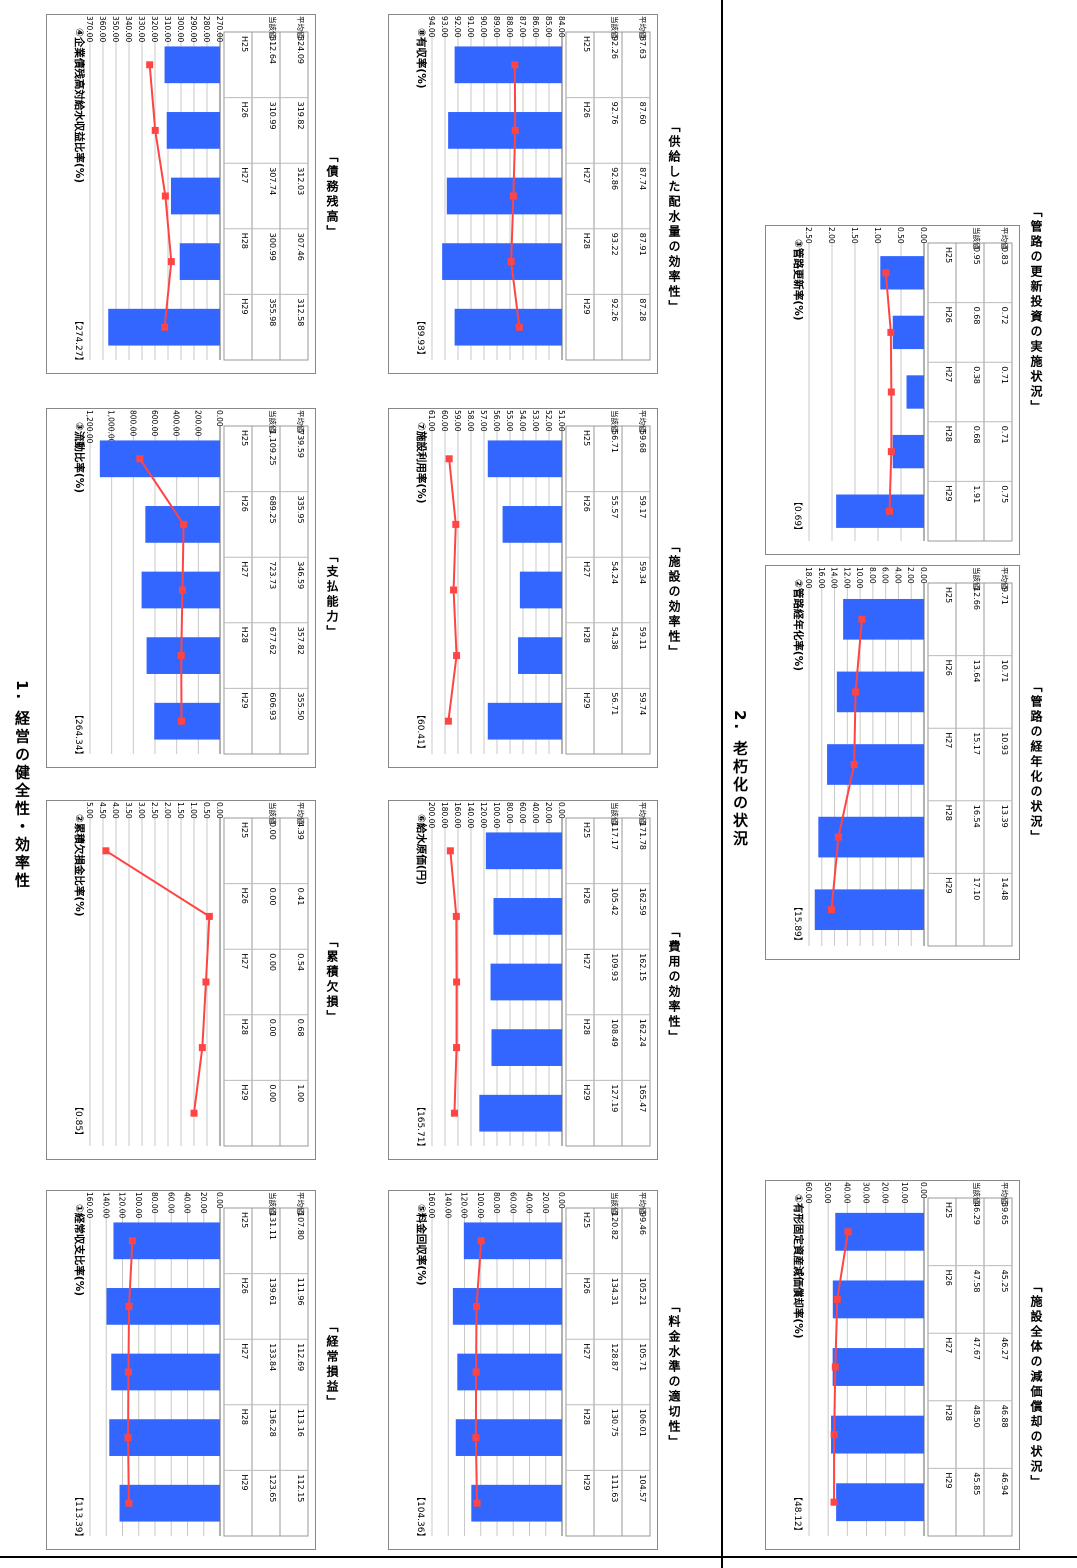 This screenshot has width=1077, height=1568. What do you see at coordinates (1004, 256) in the screenshot?
I see `data-label-average: 0.83` at bounding box center [1004, 256].